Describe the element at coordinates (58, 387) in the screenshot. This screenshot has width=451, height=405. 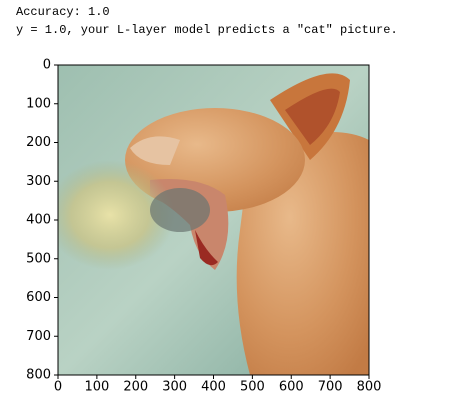
I see `x-tick-label: 0` at that location.